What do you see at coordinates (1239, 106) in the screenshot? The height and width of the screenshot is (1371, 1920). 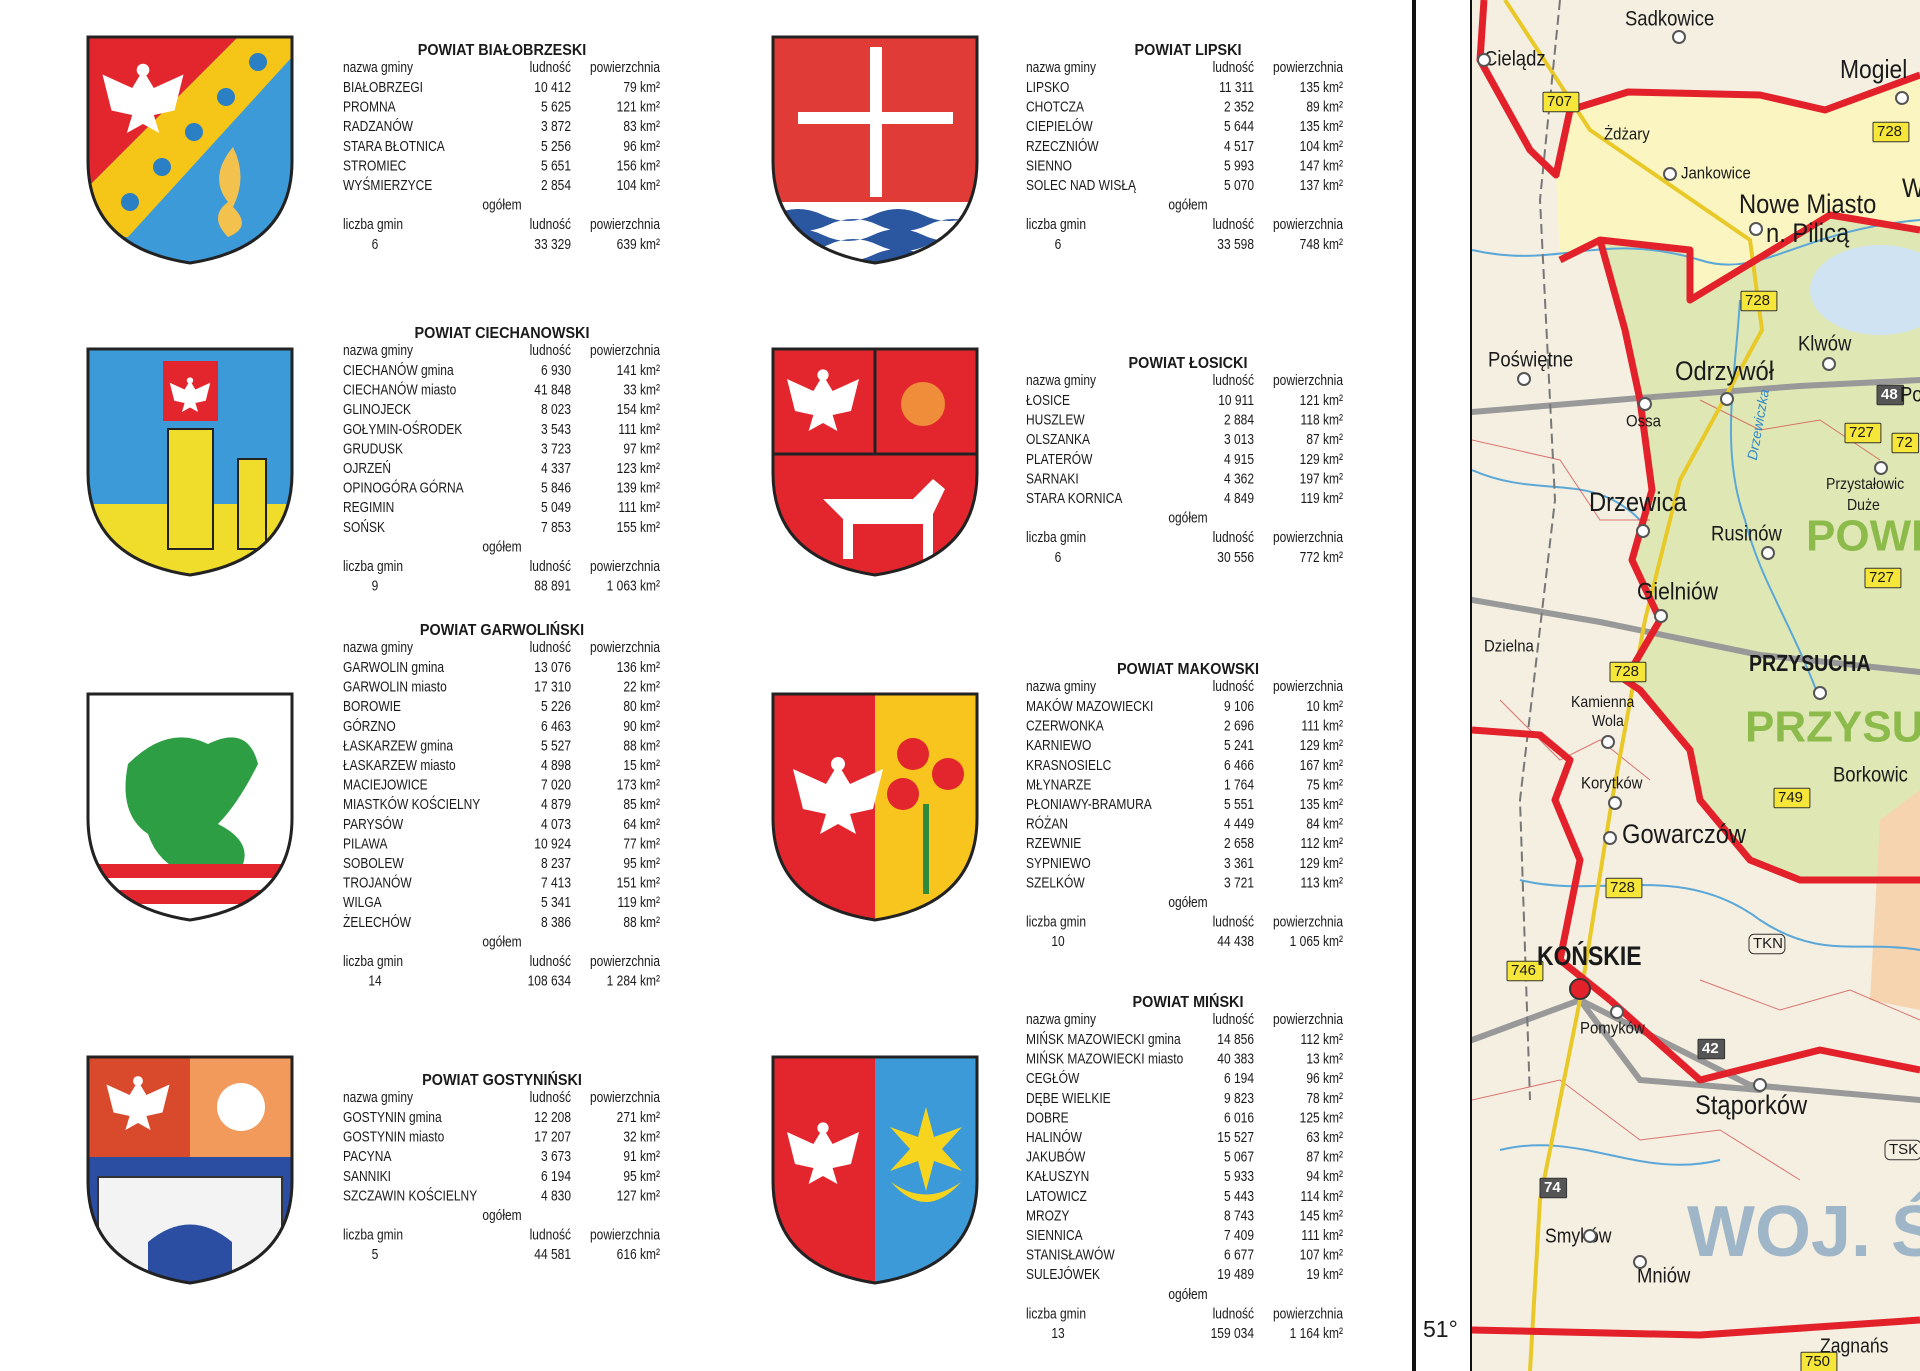 I see `population: 2 352` at bounding box center [1239, 106].